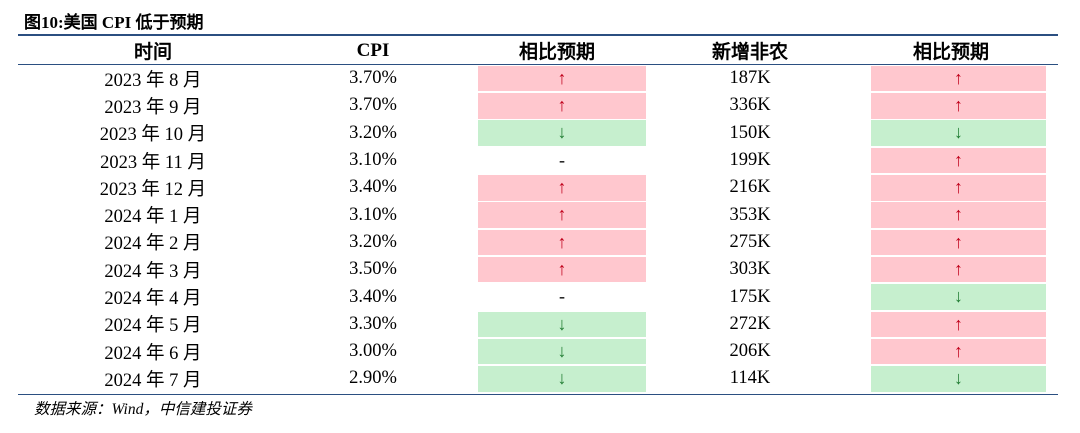  What do you see at coordinates (153, 299) in the screenshot?
I see `date-cell: 2024 年 4 月` at bounding box center [153, 299].